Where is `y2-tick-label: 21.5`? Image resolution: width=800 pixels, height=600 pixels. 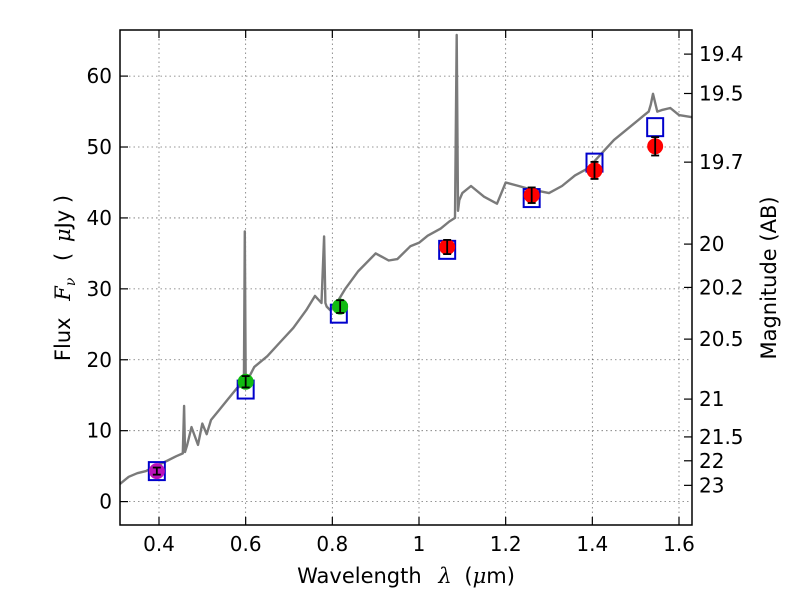 y2-tick-label: 21.5 is located at coordinates (721, 437).